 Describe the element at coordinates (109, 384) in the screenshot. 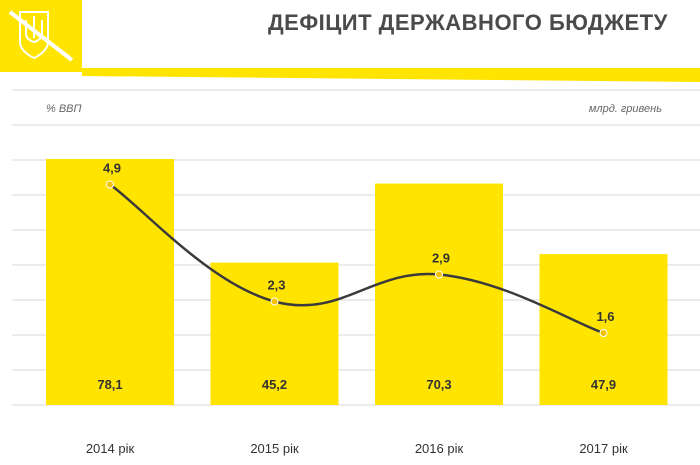

I see `bar-value-label: 78,1` at that location.